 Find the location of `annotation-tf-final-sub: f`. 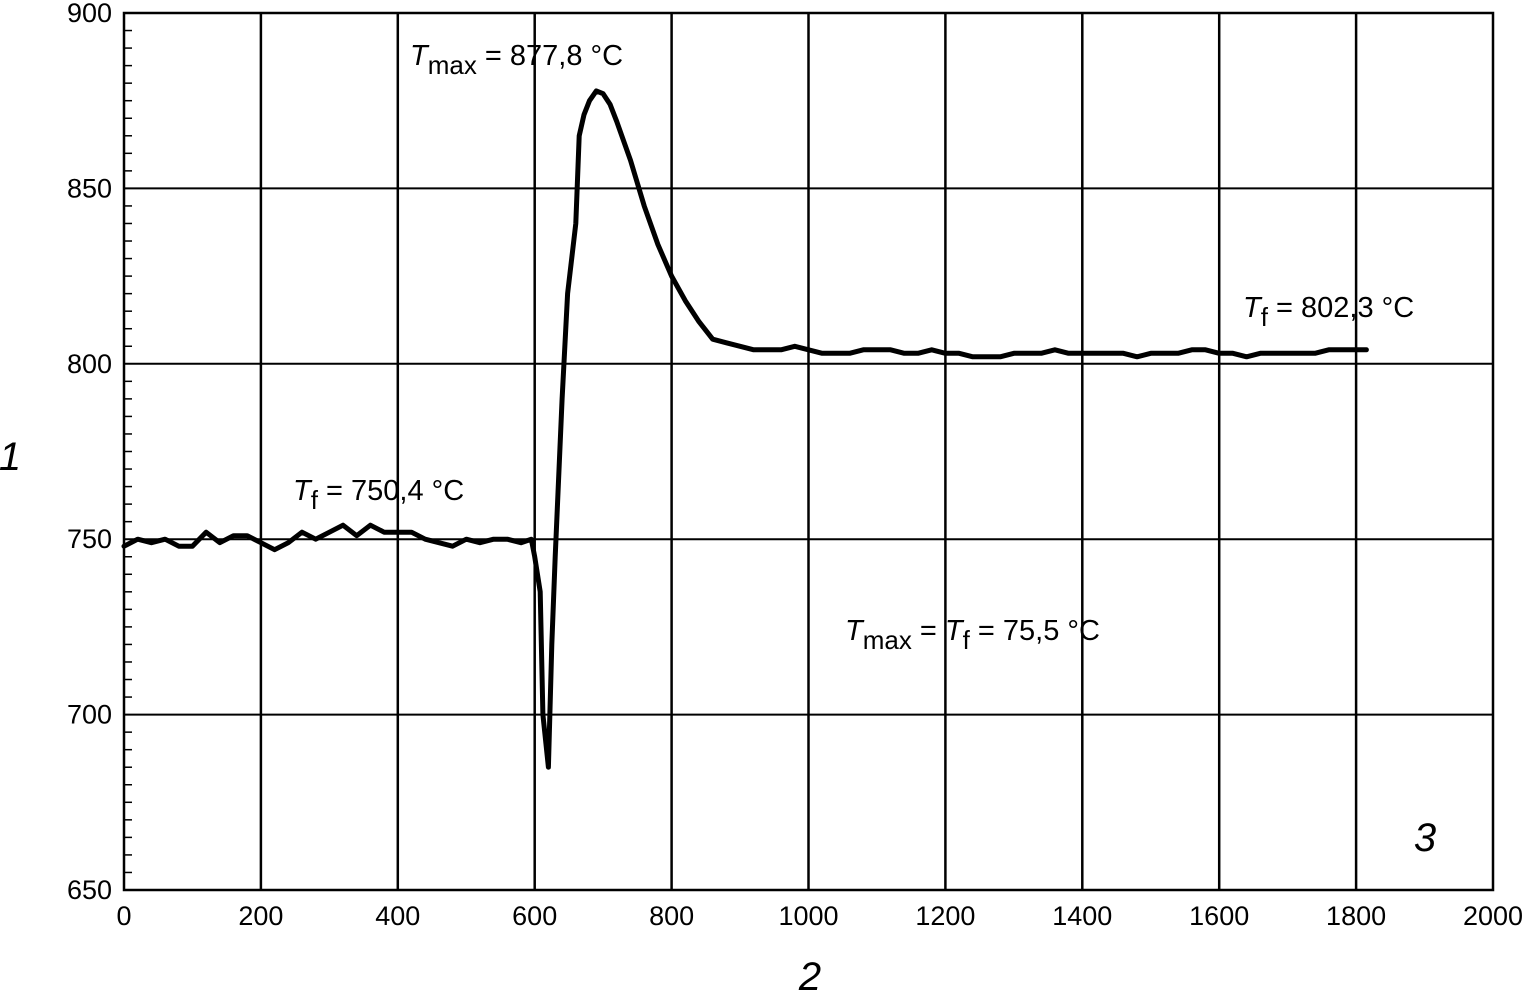

annotation-tf-final-sub: f is located at coordinates (1265, 317).